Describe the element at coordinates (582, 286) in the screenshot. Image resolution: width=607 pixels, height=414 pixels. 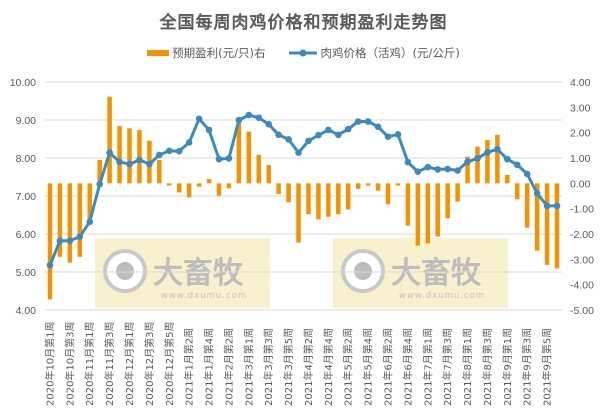
I see `y-right-tick-label: -4.00` at that location.